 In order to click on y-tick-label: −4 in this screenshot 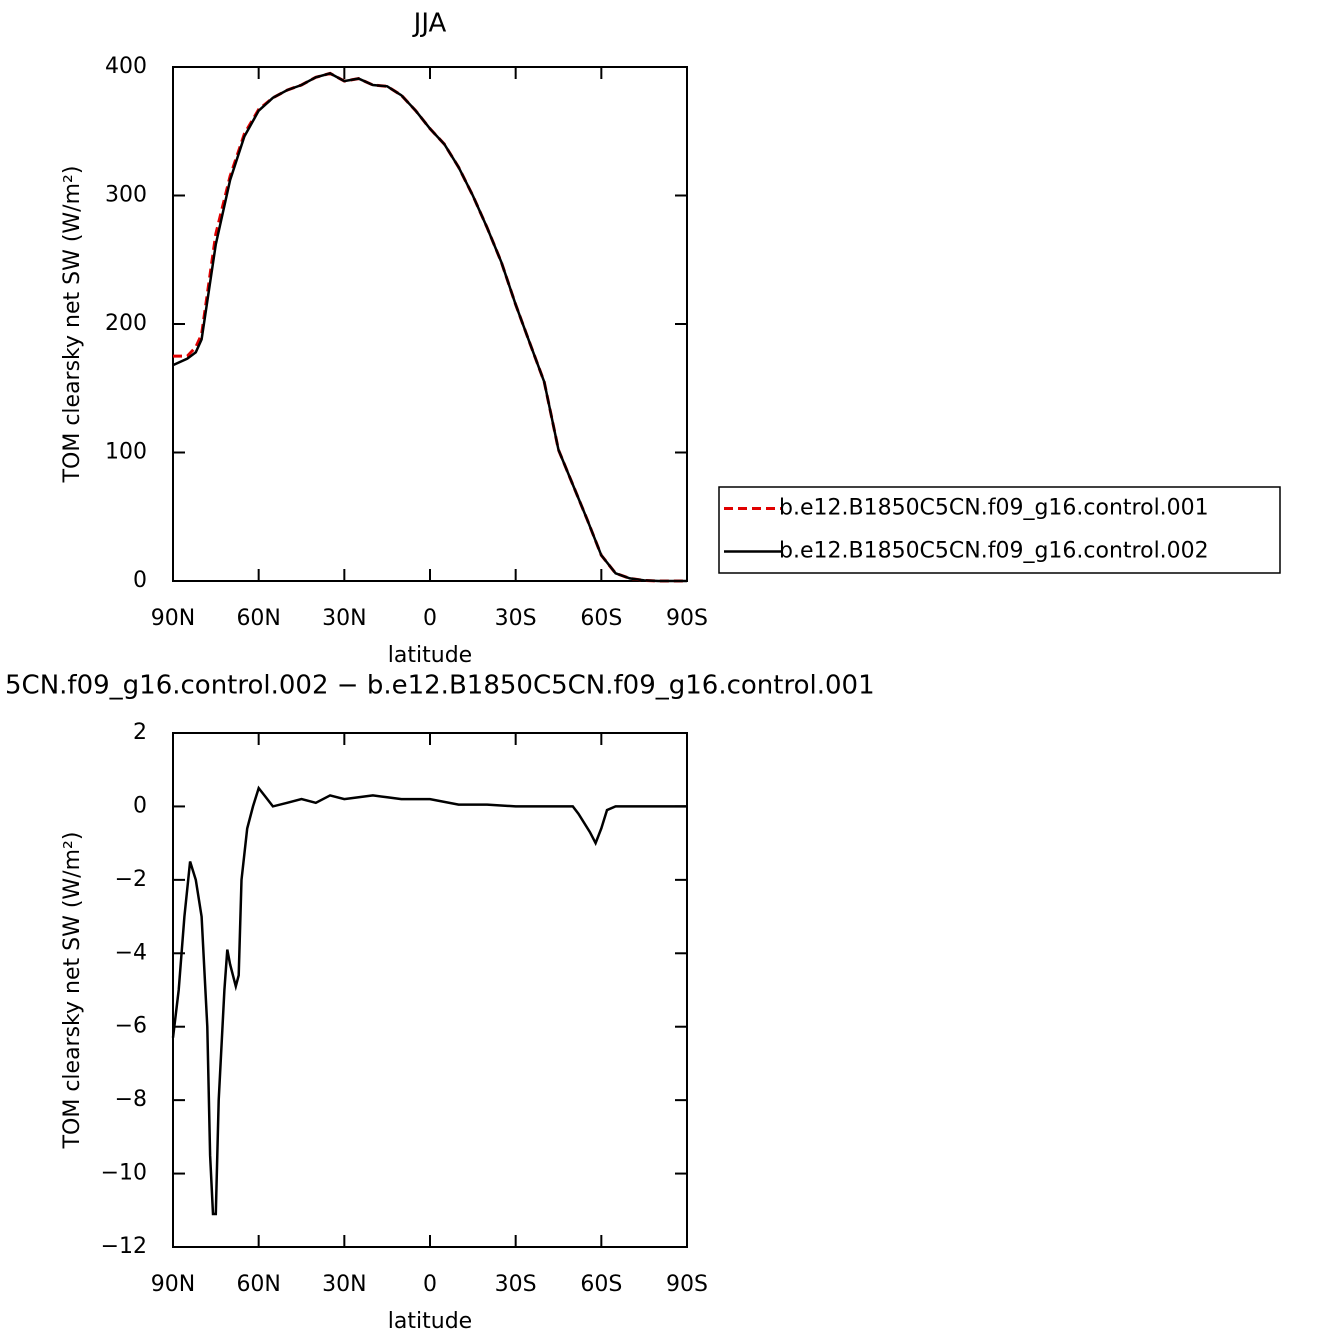, I will do `click(131, 952)`.